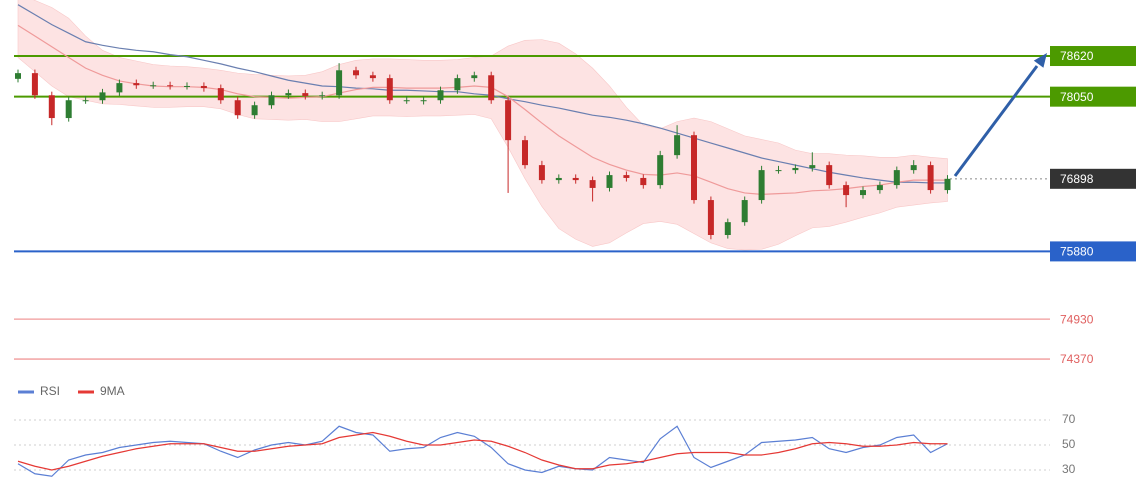  What do you see at coordinates (1040, 60) in the screenshot?
I see `forecast-arrow-head` at bounding box center [1040, 60].